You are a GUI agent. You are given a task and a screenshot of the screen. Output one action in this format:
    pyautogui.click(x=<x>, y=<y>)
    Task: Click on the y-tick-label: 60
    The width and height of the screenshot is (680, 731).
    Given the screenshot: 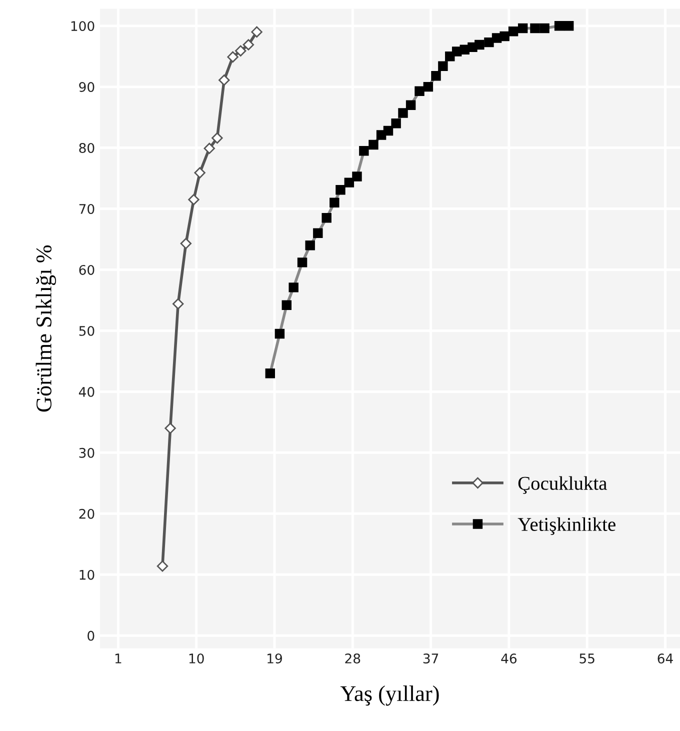 What is the action you would take?
    pyautogui.click(x=86, y=269)
    